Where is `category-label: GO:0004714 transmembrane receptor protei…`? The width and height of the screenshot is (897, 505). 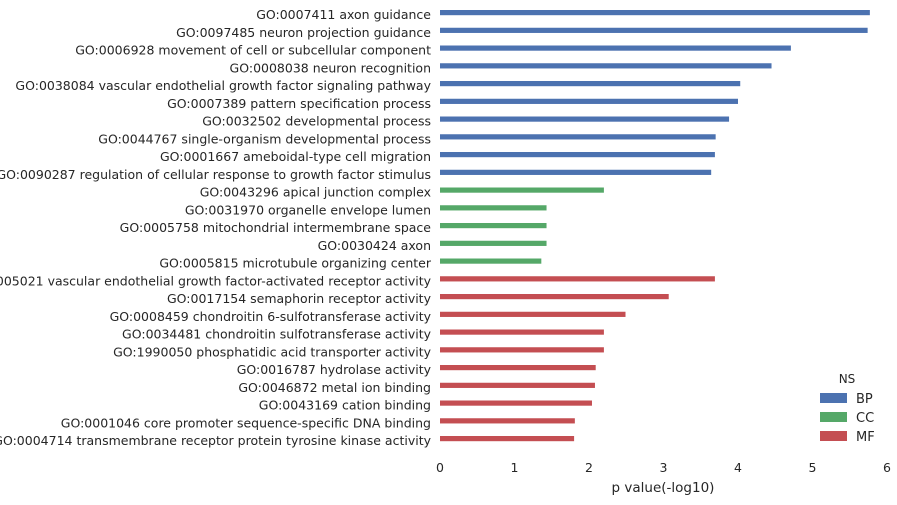
category-label: GO:0004714 transmembrane receptor protei… is located at coordinates (216, 440).